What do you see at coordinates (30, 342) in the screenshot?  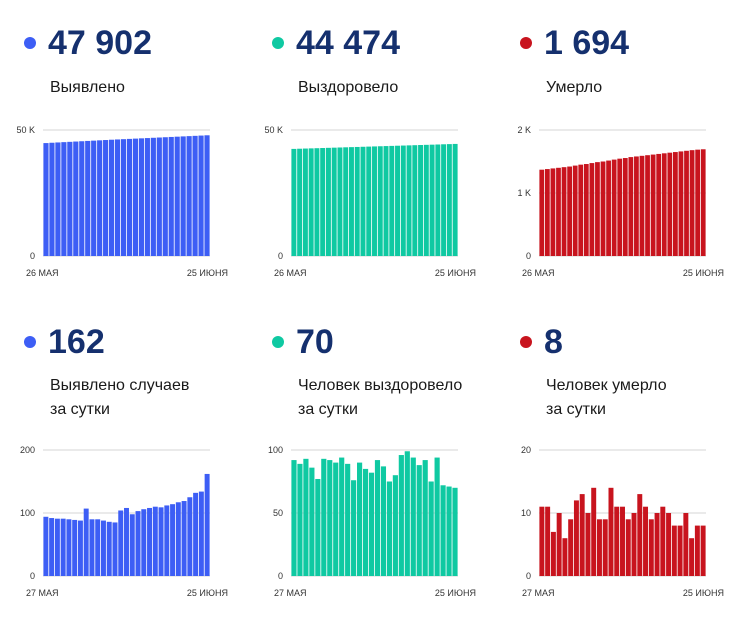 I see `legend-dot-daily-detected` at bounding box center [30, 342].